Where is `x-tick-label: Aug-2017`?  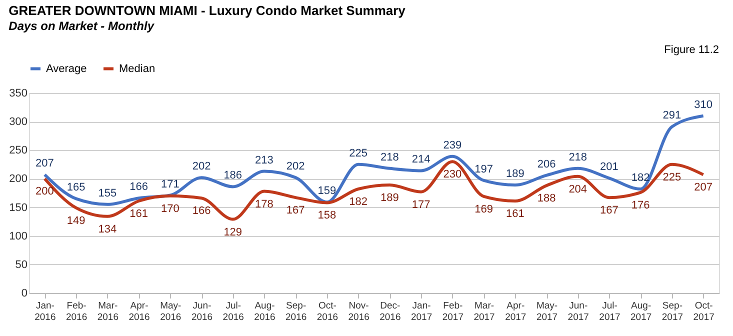 x-tick-label: Aug-2017 is located at coordinates (641, 311).